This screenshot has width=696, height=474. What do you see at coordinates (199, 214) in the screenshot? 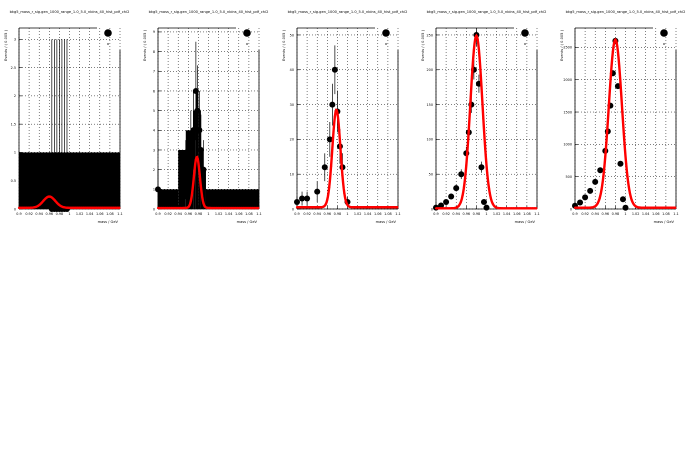
I see `x-tick-label: 0.98` at bounding box center [199, 214].